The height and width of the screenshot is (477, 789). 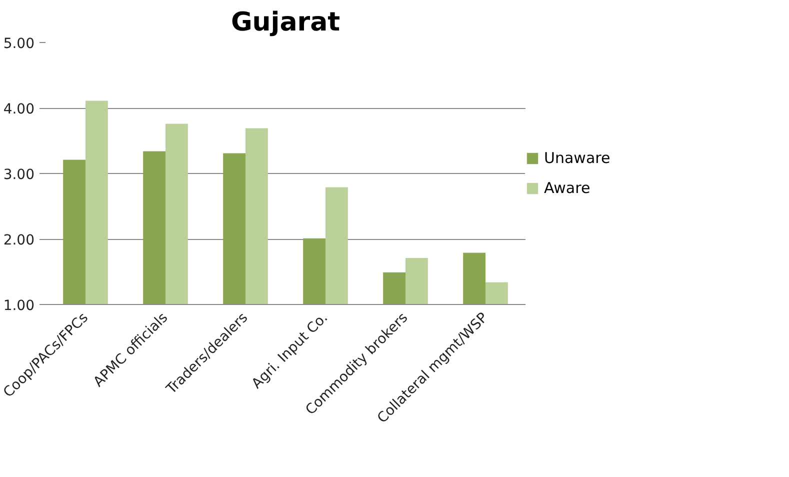 What do you see at coordinates (18, 175) in the screenshot?
I see `y-tick-label: 3.00` at bounding box center [18, 175].